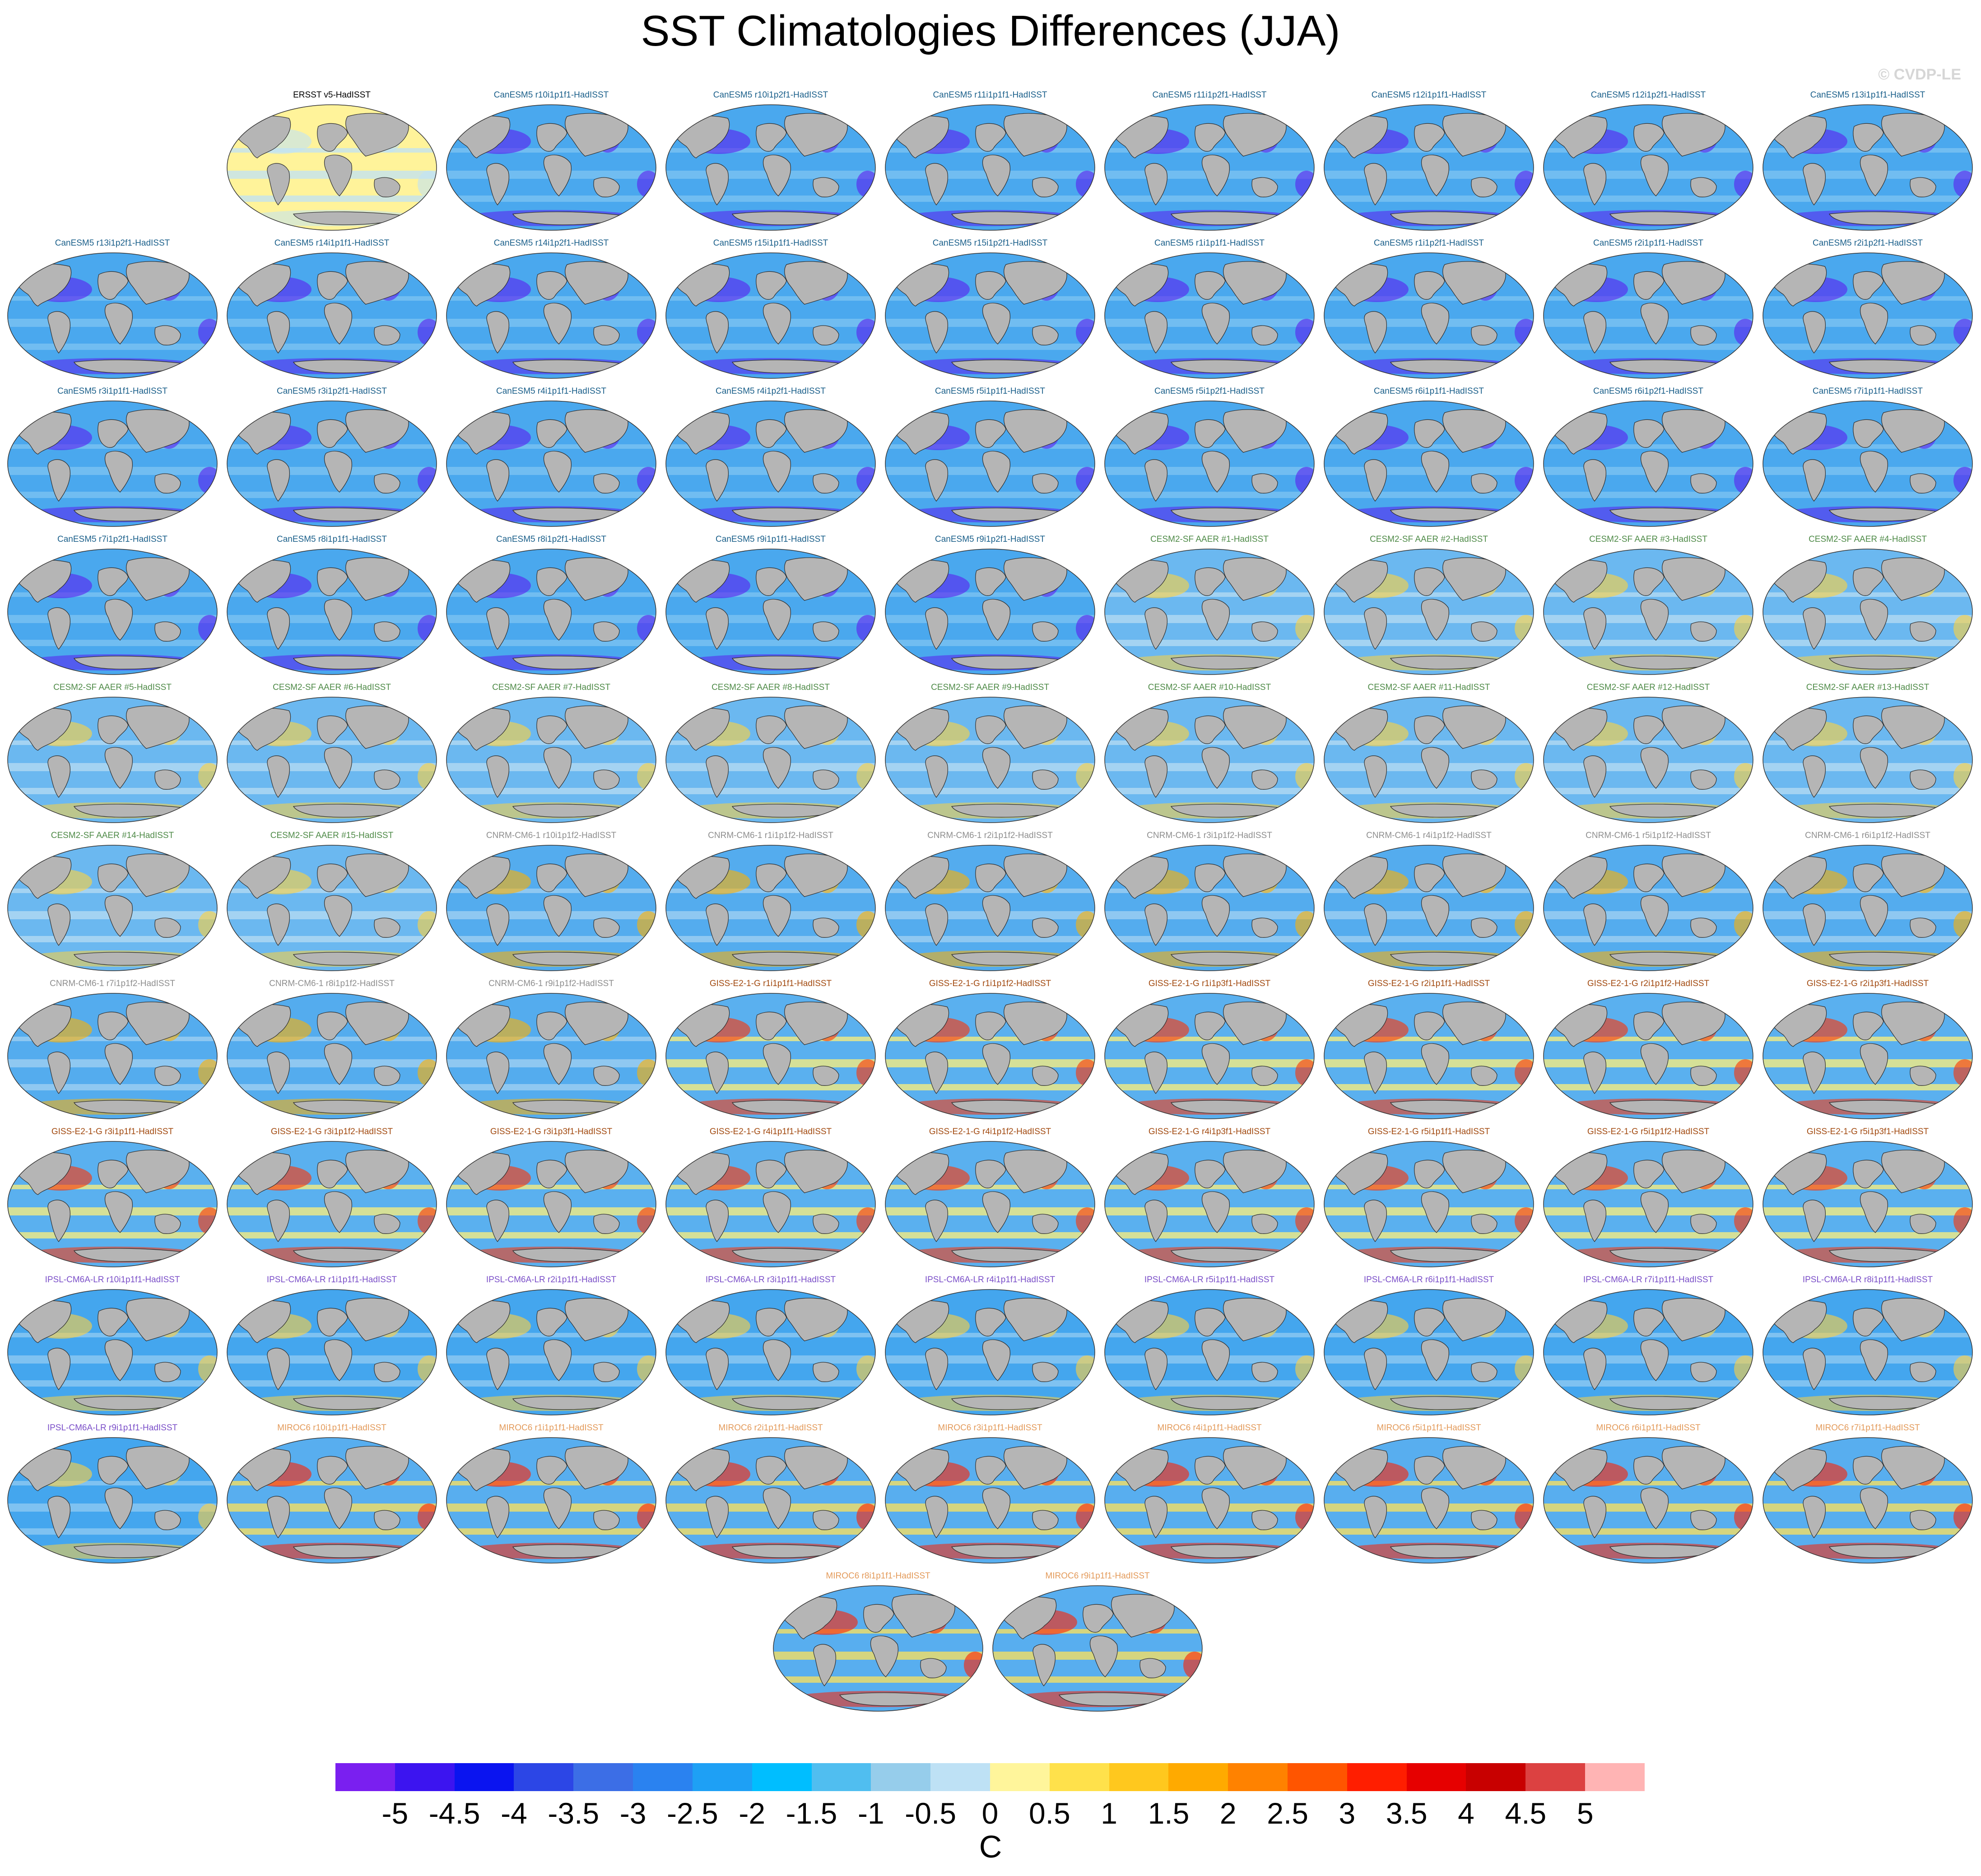 This screenshot has height=1876, width=1981. Describe the element at coordinates (632, 1813) in the screenshot. I see `colorbar-tick-label: -3` at that location.